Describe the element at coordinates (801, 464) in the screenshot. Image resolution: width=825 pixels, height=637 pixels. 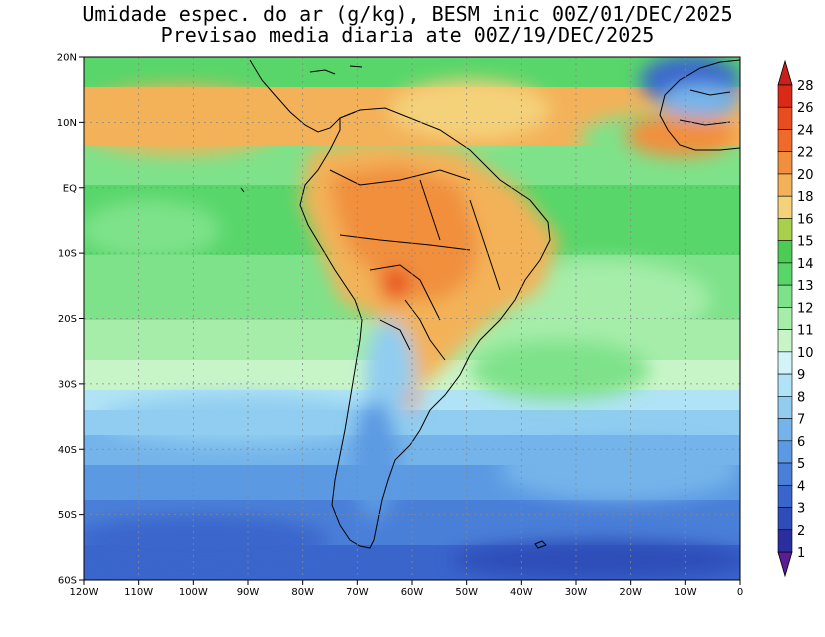
I see `colorbar-level-label: 5` at that location.